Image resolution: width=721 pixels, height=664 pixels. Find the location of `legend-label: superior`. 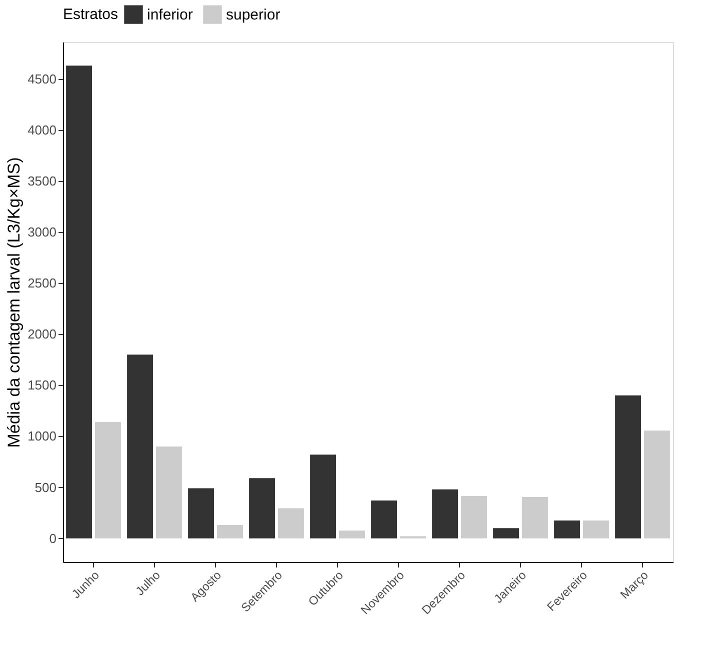

legend-label: superior is located at coordinates (253, 15).